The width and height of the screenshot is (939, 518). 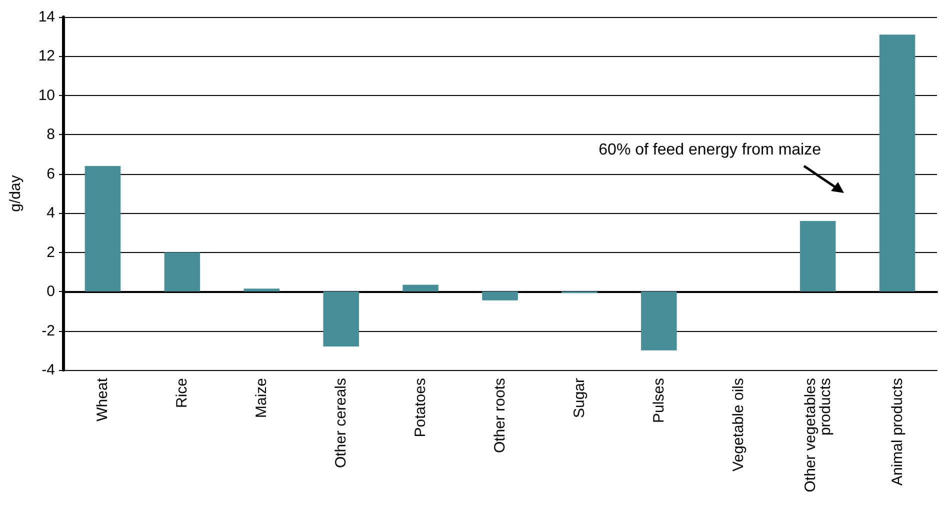 I want to click on annotation: 60% of feed energy from maize, so click(x=710, y=150).